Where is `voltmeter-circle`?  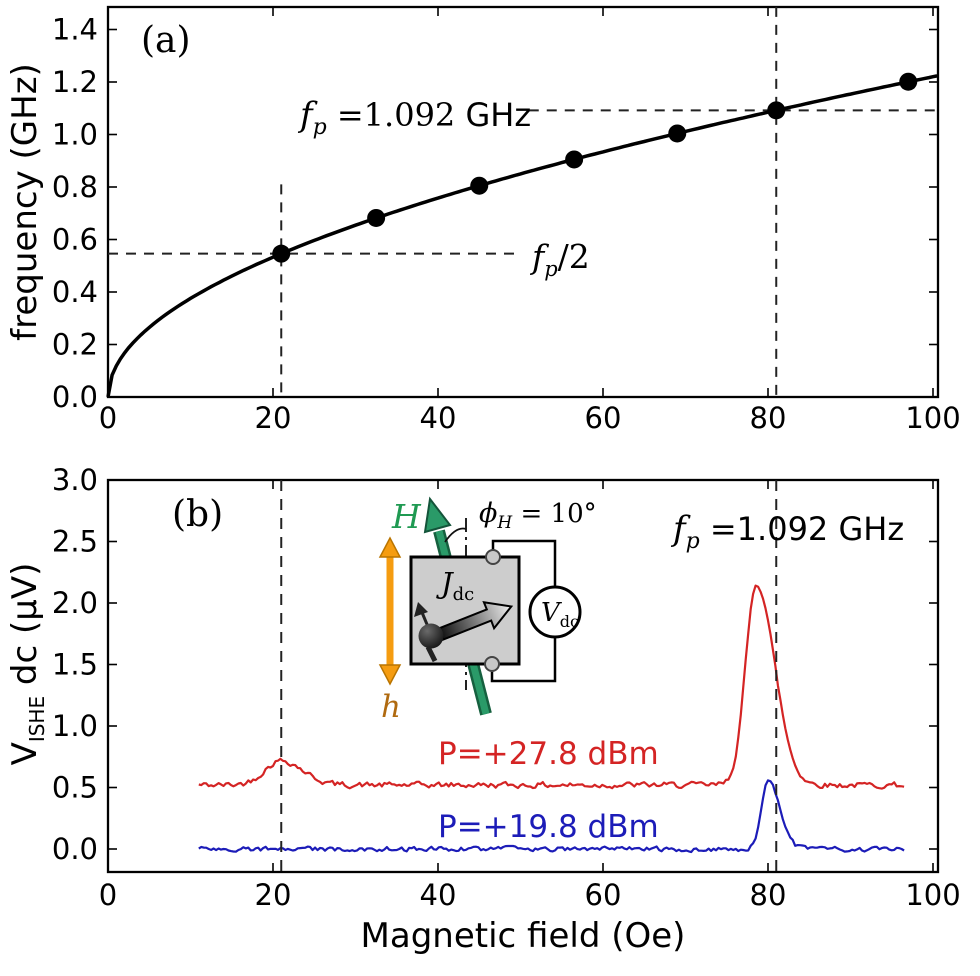 voltmeter-circle is located at coordinates (555, 612).